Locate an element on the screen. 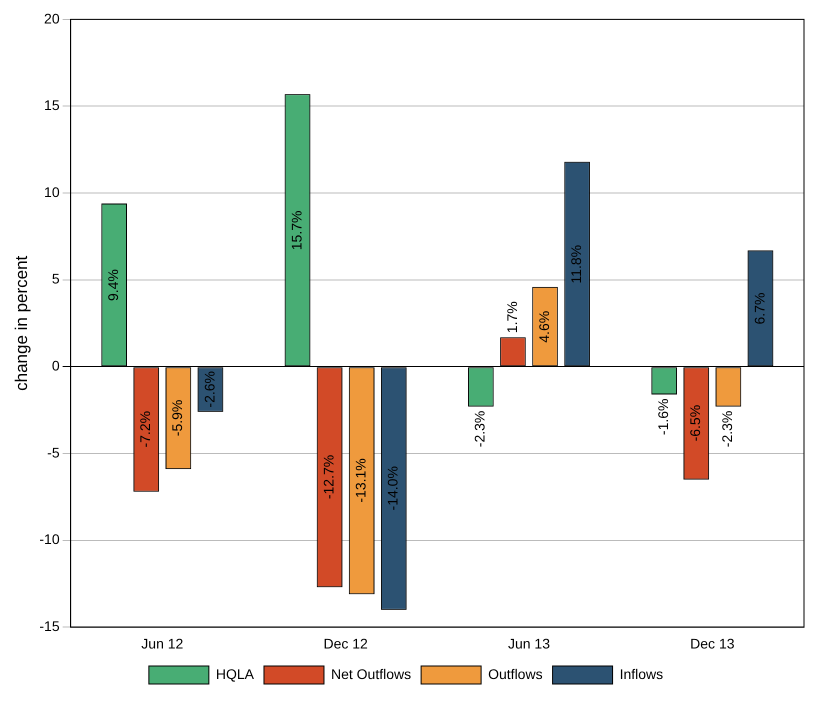 This screenshot has height=704, width=824. y-tick-label: 20 is located at coordinates (52, 18).